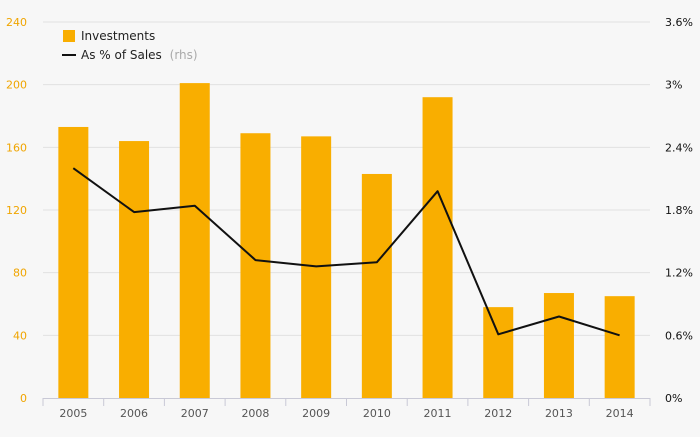 Image resolution: width=700 pixels, height=437 pixels. I want to click on x-tick-label: 2009, so click(316, 413).